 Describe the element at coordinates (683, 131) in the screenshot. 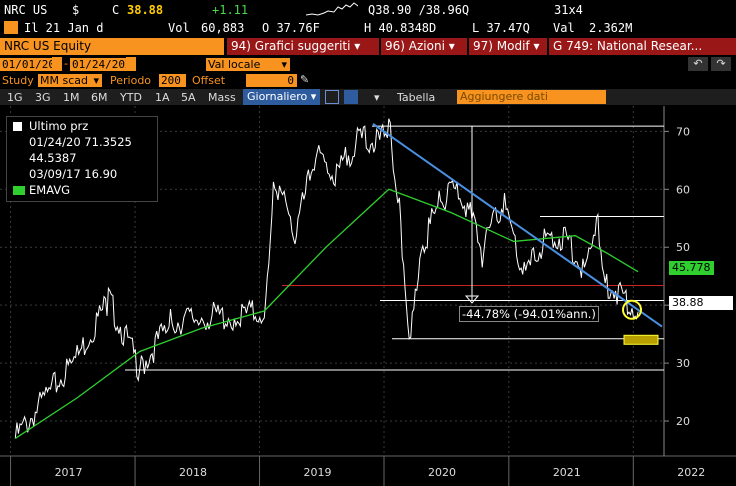

I see `y-tick-label: 70` at that location.